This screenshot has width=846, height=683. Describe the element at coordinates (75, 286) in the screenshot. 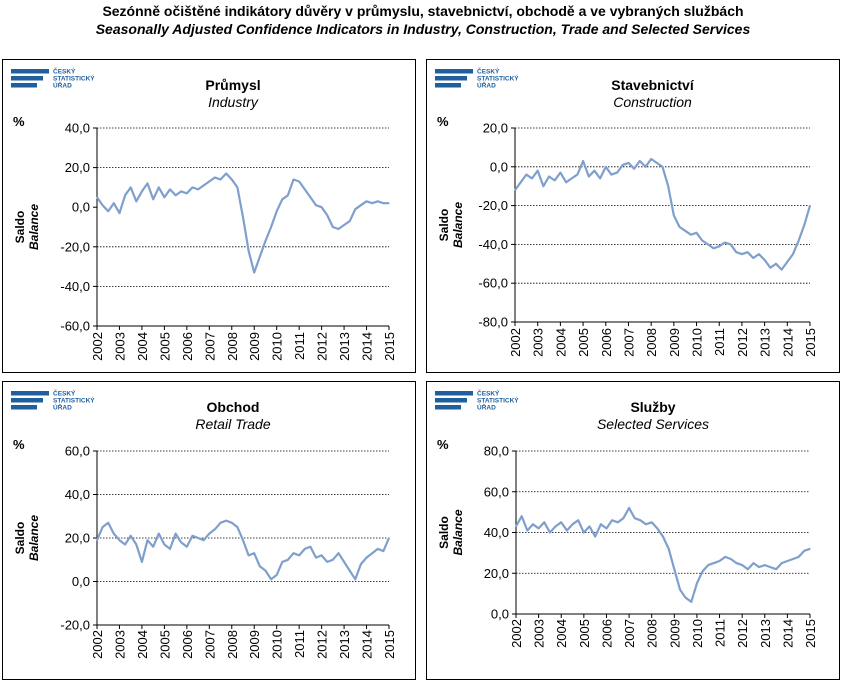

I see `y-tick-label: -40,0` at that location.